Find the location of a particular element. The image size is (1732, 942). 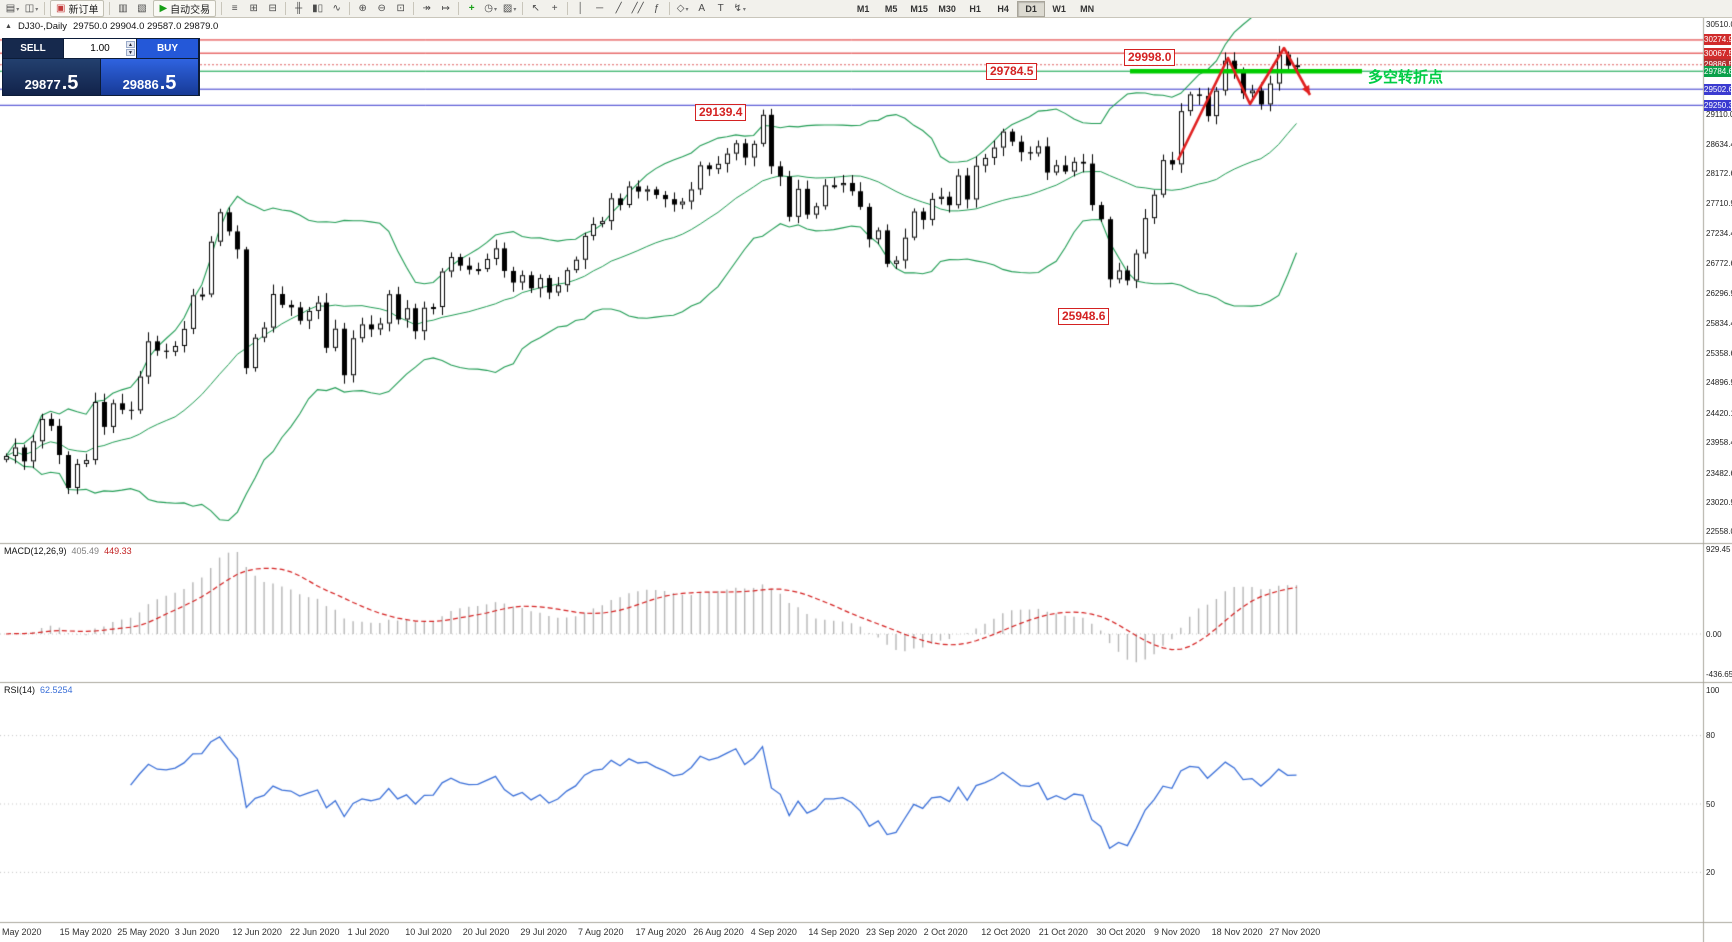

date-label: 29 Jul 2020 is located at coordinates (543, 932).